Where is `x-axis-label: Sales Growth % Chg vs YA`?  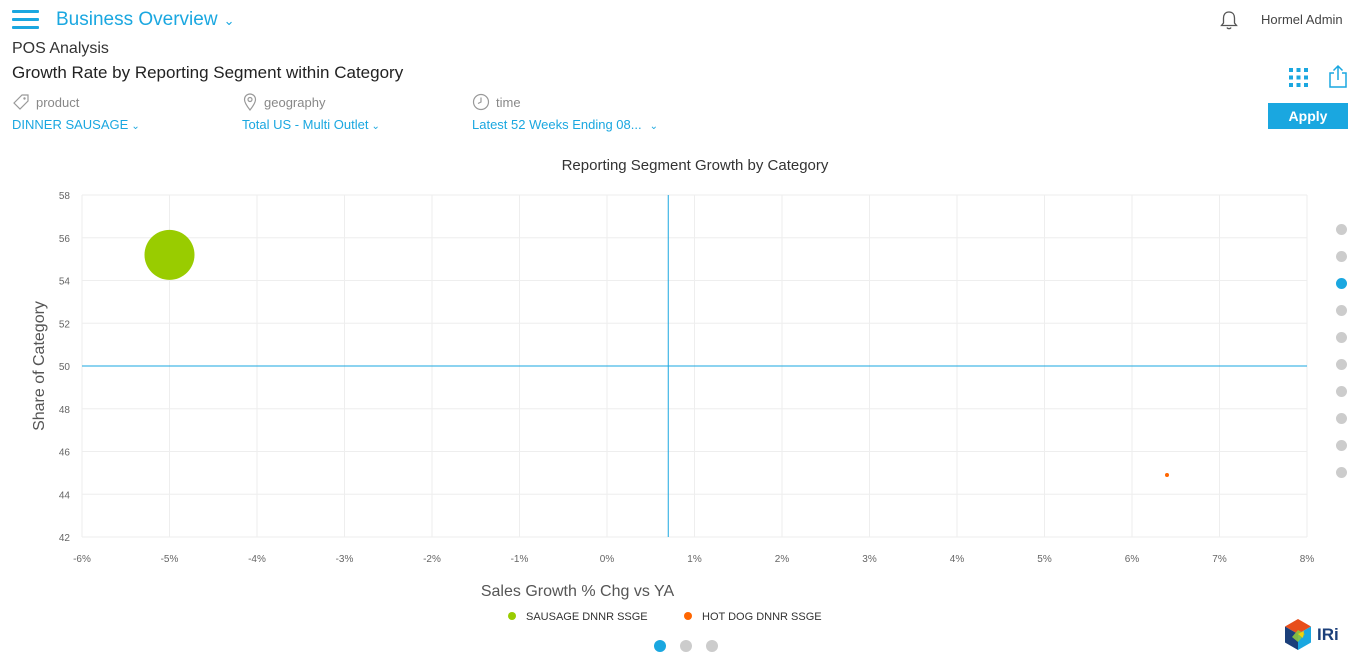
x-axis-label: Sales Growth % Chg vs YA is located at coordinates (578, 591).